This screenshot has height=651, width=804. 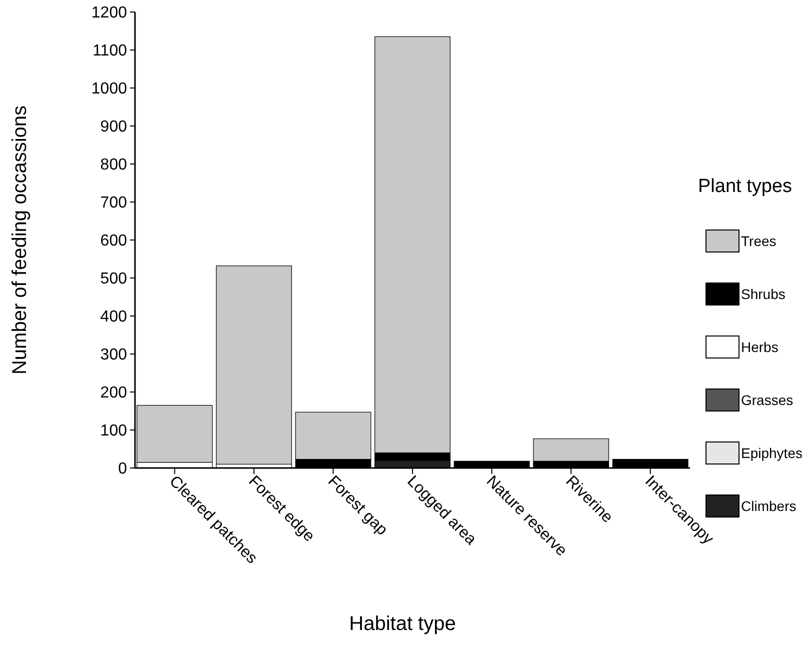 What do you see at coordinates (114, 393) in the screenshot?
I see `y-tick-label: 200` at bounding box center [114, 393].